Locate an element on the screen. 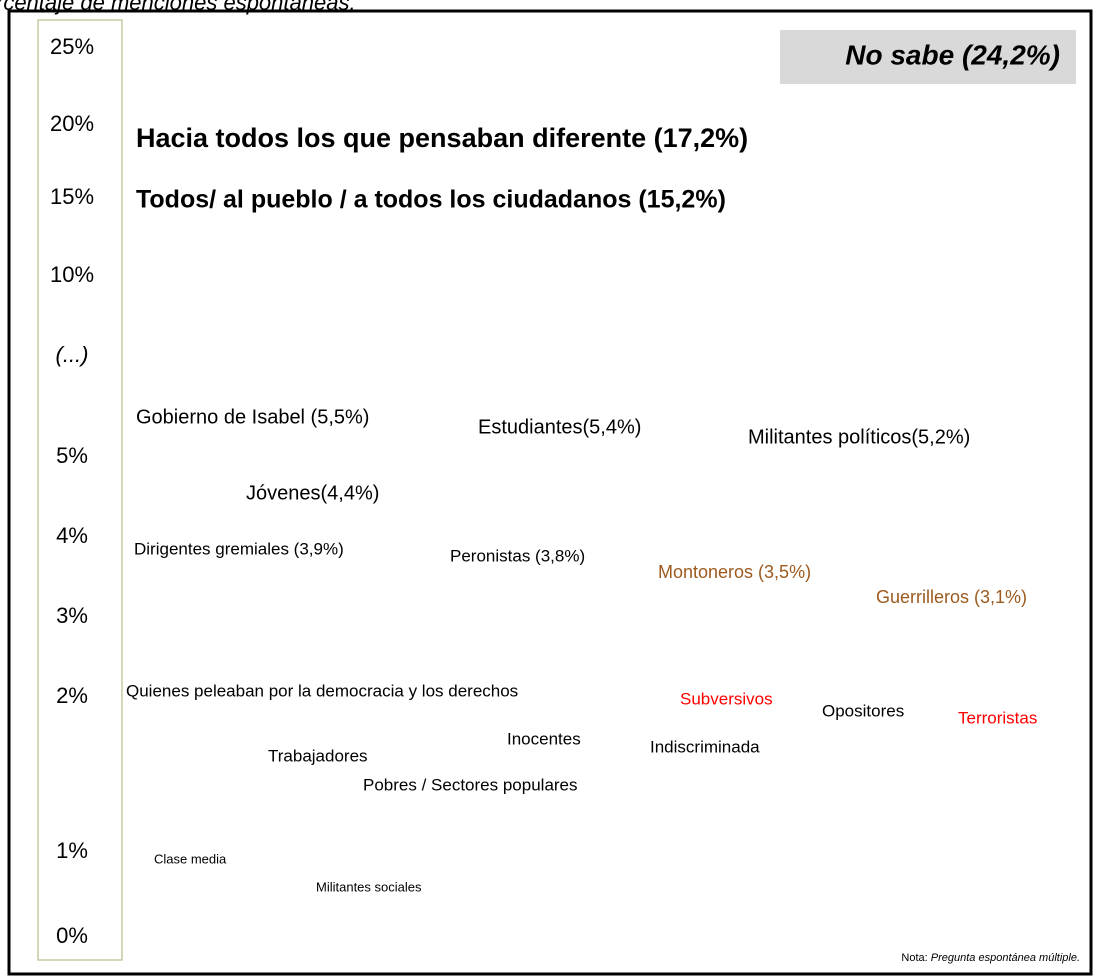  item: Jóvenes(4,4%) is located at coordinates (312, 493).